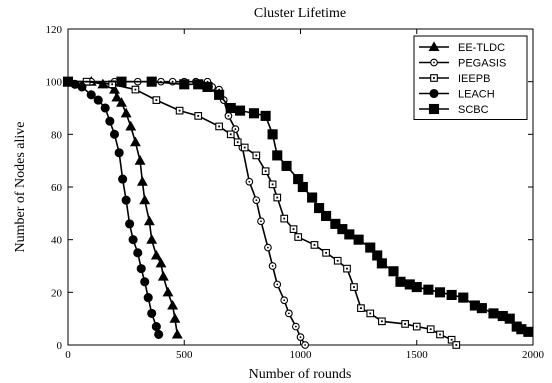 The image size is (552, 383). What do you see at coordinates (113, 208) in the screenshot?
I see `series-leach` at bounding box center [113, 208].